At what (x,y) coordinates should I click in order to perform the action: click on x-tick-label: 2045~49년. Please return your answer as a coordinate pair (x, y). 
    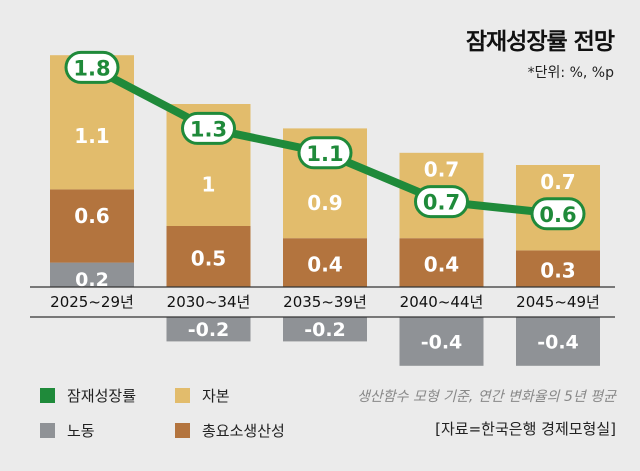
    Looking at the image, I should click on (558, 302).